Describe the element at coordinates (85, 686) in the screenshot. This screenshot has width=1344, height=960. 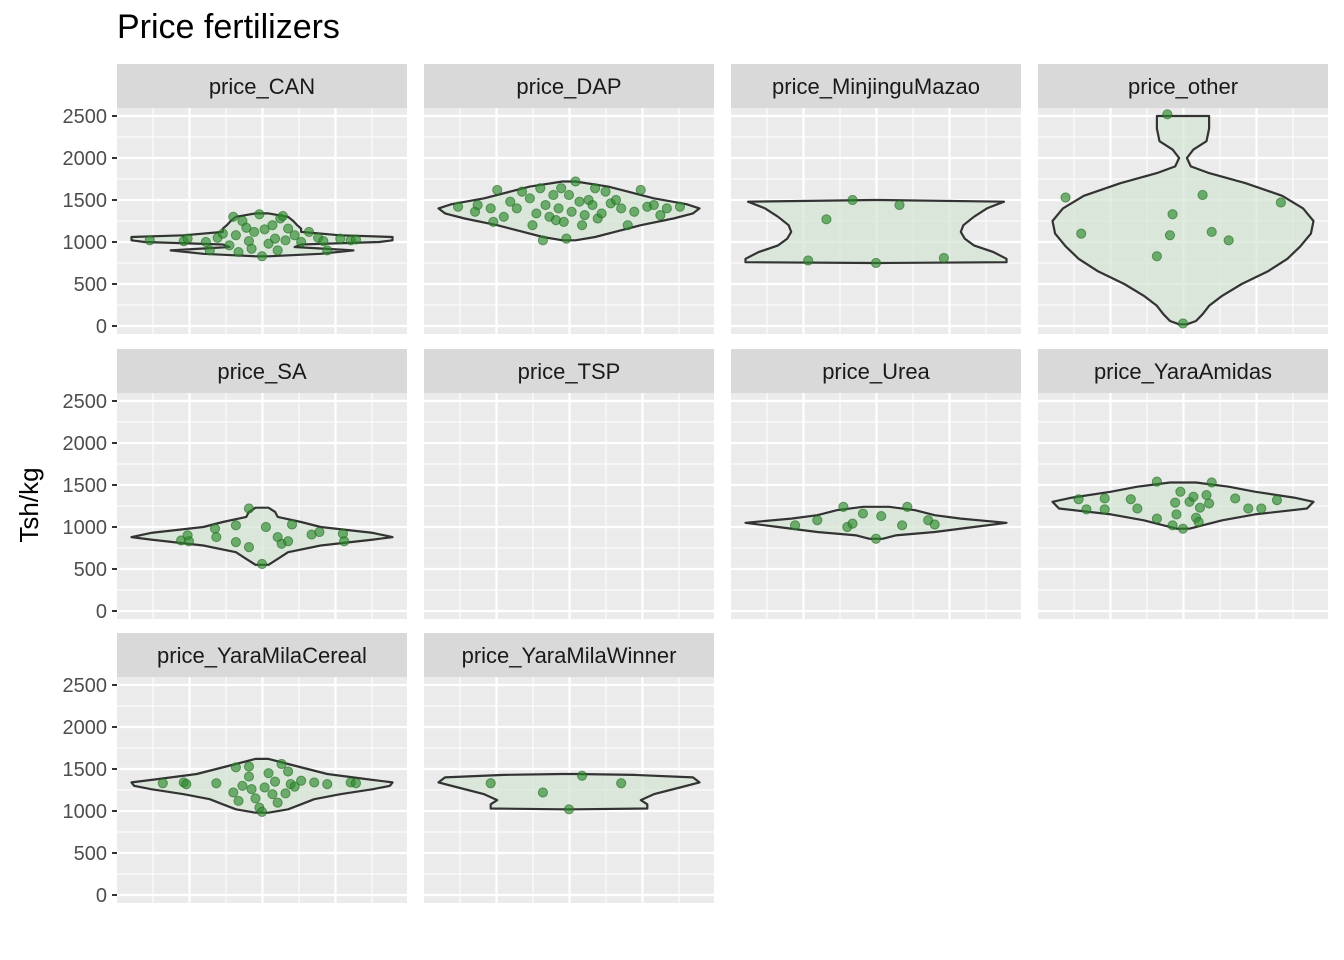
I see `y-tick-label: 2500` at that location.